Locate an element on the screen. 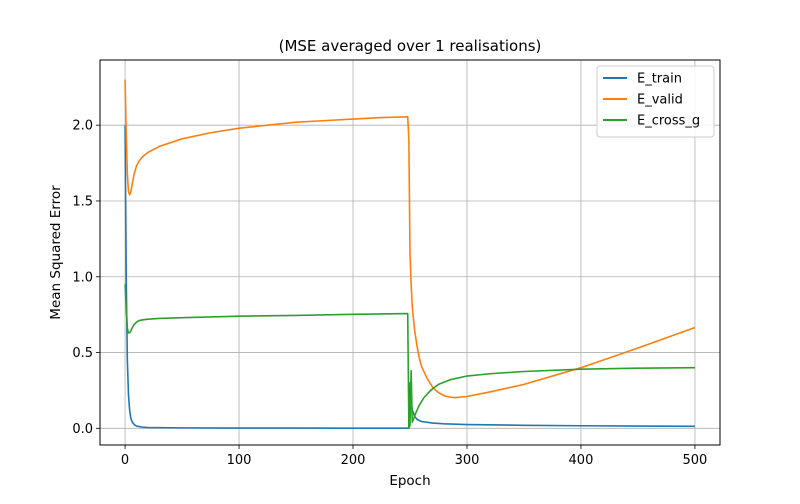 This screenshot has width=800, height=504. legend: E_train E_valid E_cross_g is located at coordinates (655, 101).